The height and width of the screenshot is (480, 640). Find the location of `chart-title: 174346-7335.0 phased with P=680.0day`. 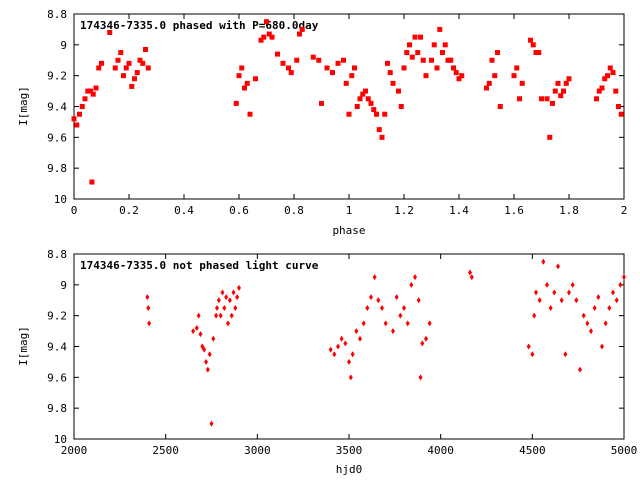

chart-title: 174346-7335.0 phased with P=680.0day is located at coordinates (199, 25).